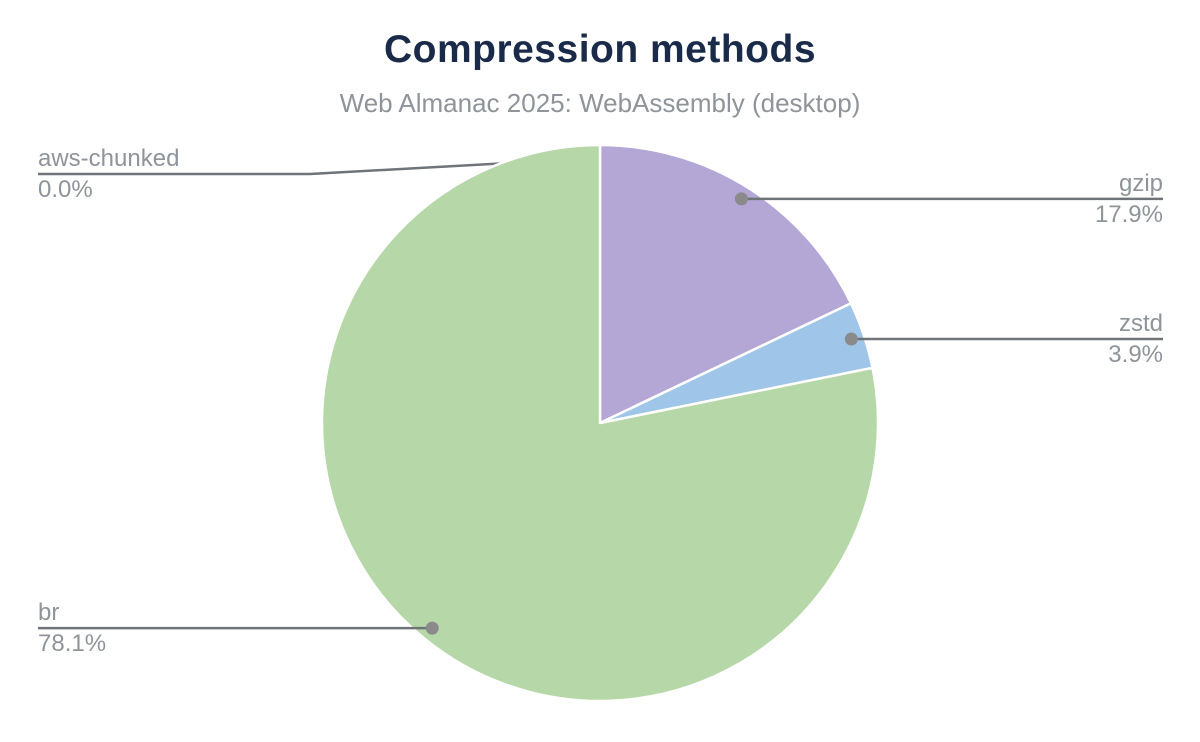  What do you see at coordinates (600, 49) in the screenshot?
I see `chart-title: Compression methods` at bounding box center [600, 49].